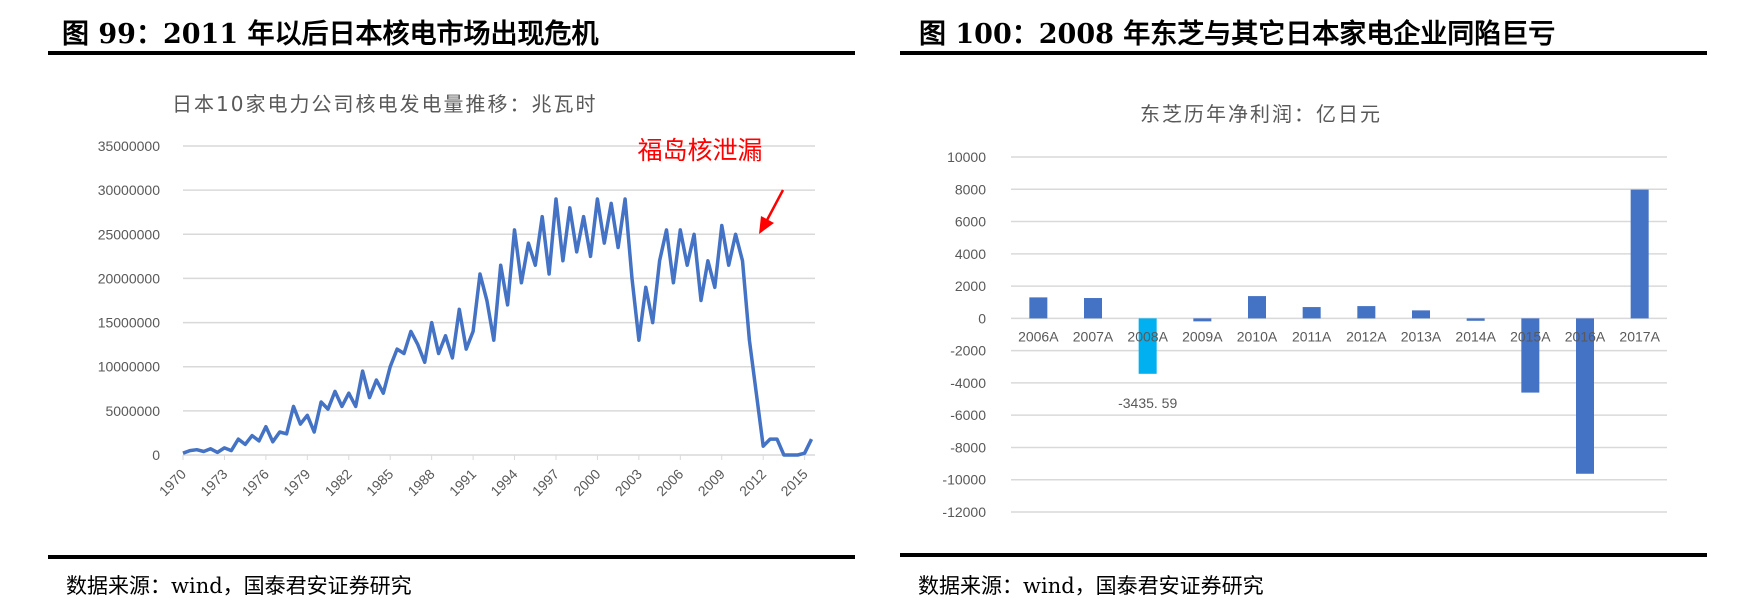 The height and width of the screenshot is (603, 1749). What do you see at coordinates (1093, 308) in the screenshot?
I see `bar-2007A` at bounding box center [1093, 308].